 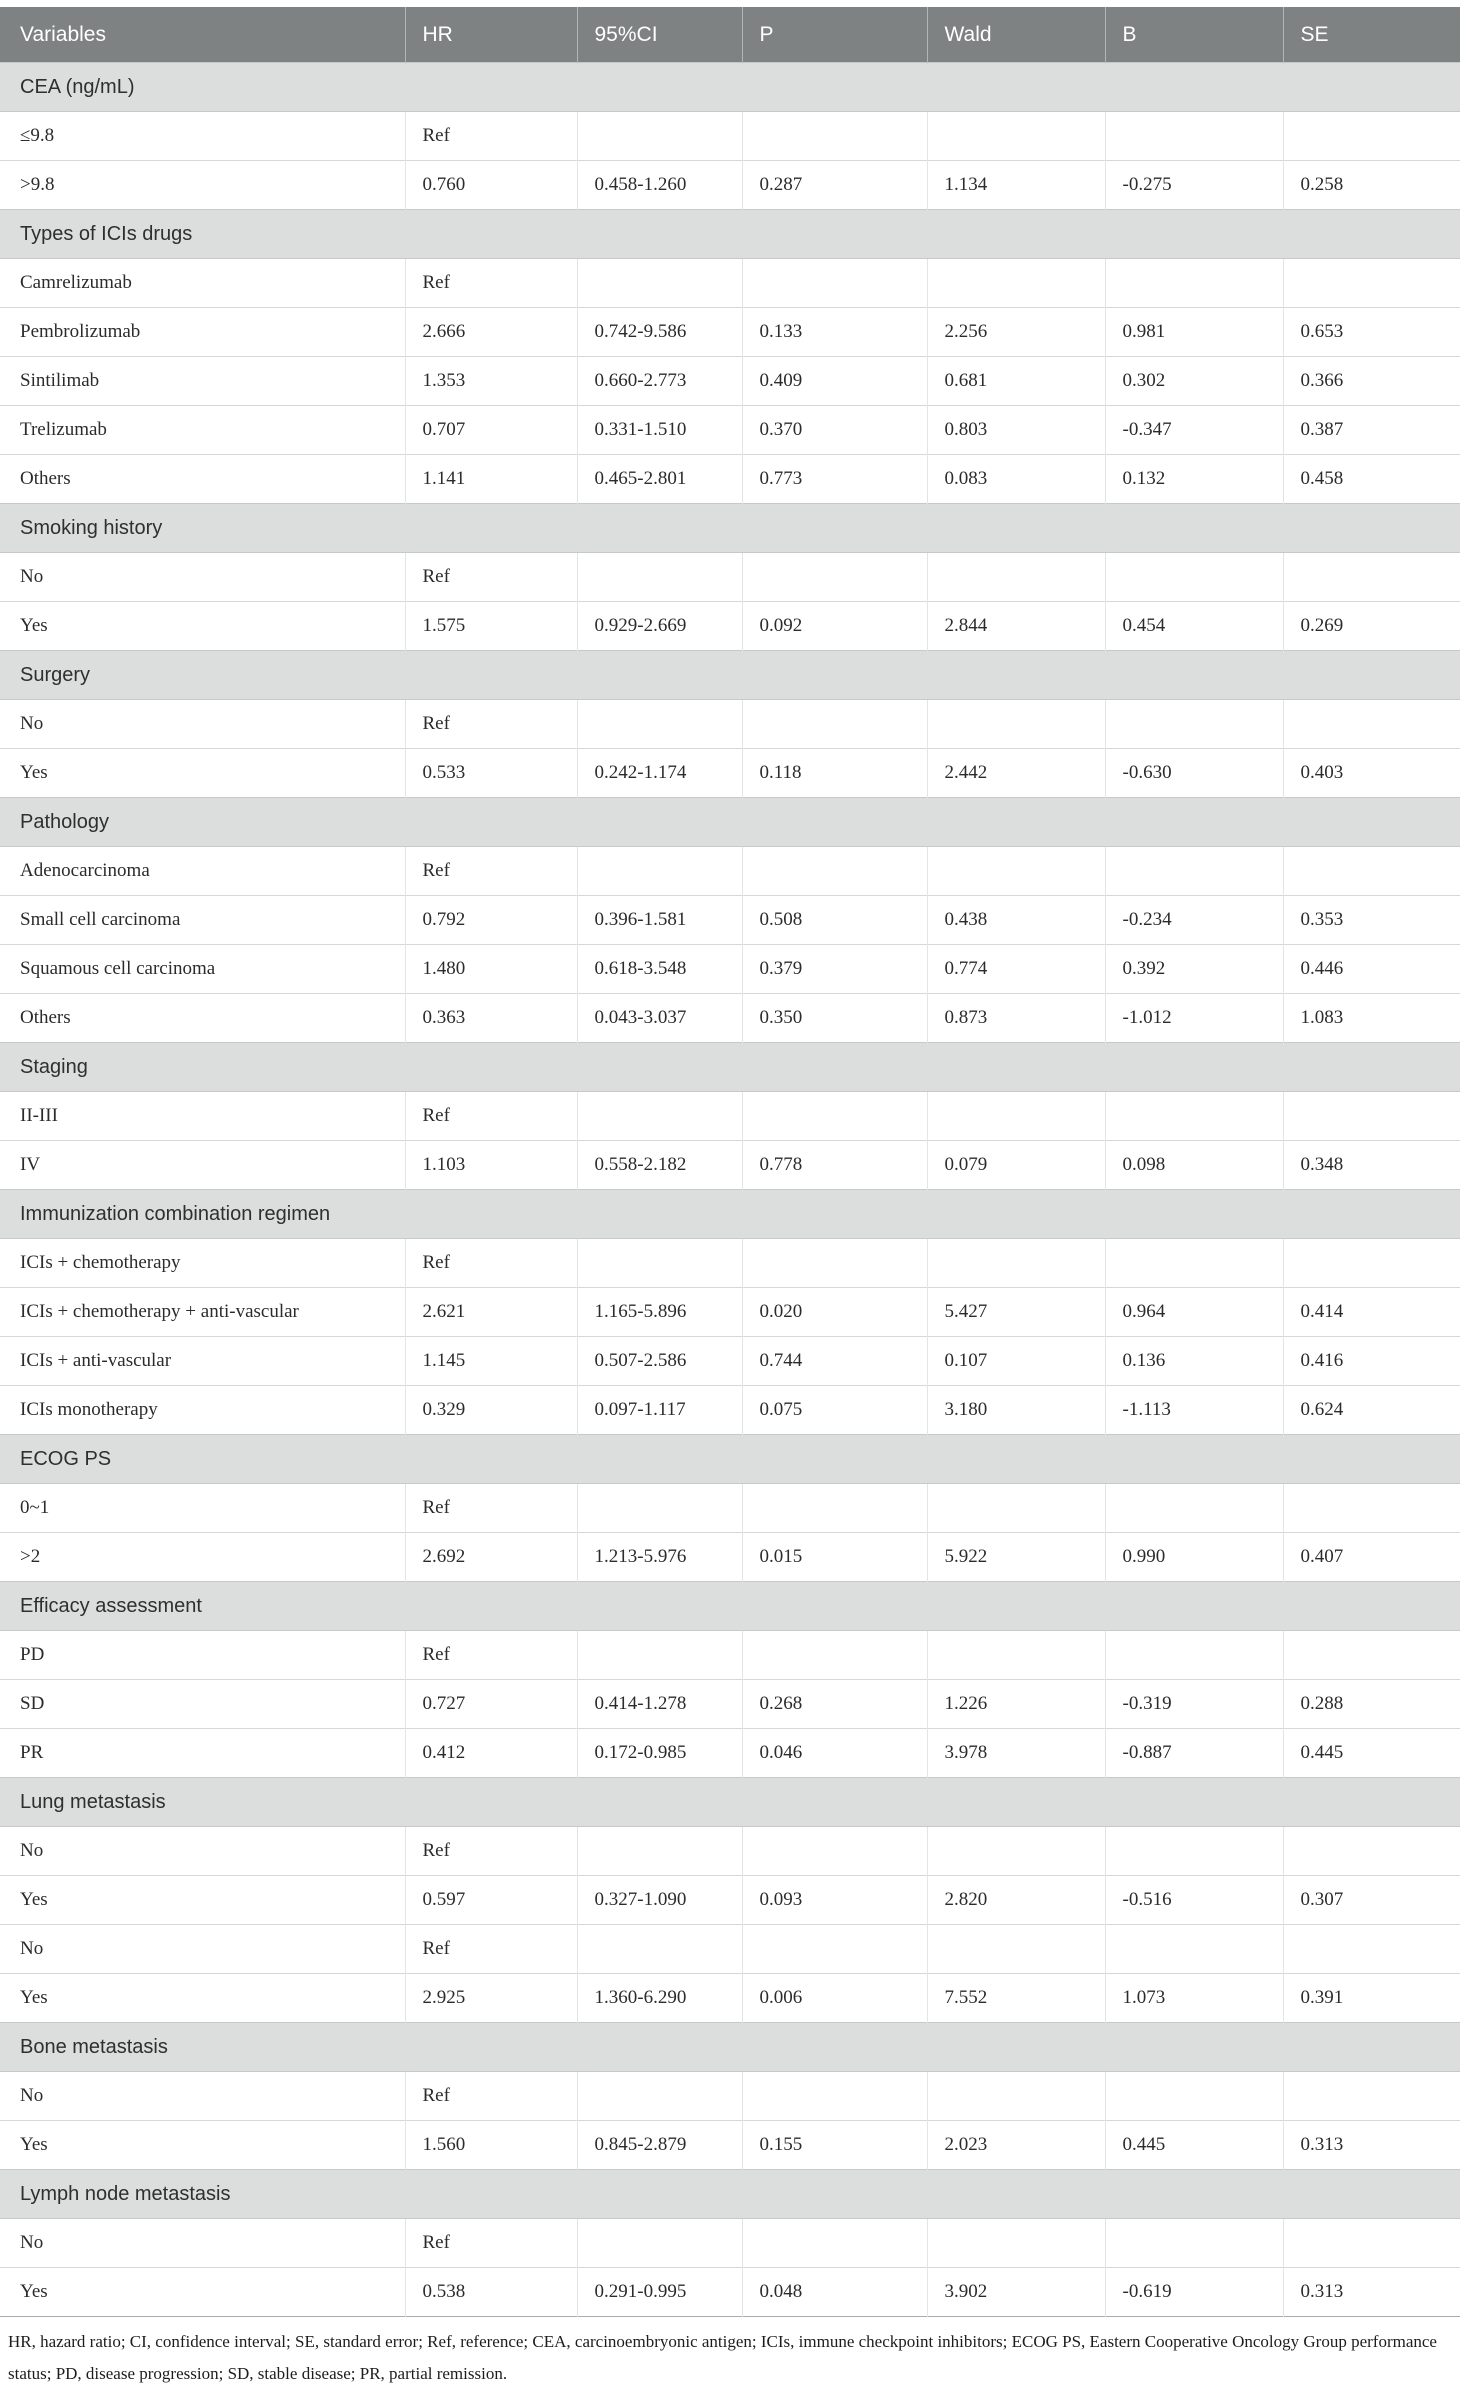 What do you see at coordinates (1193, 969) in the screenshot?
I see `cell-b: 0.392` at bounding box center [1193, 969].